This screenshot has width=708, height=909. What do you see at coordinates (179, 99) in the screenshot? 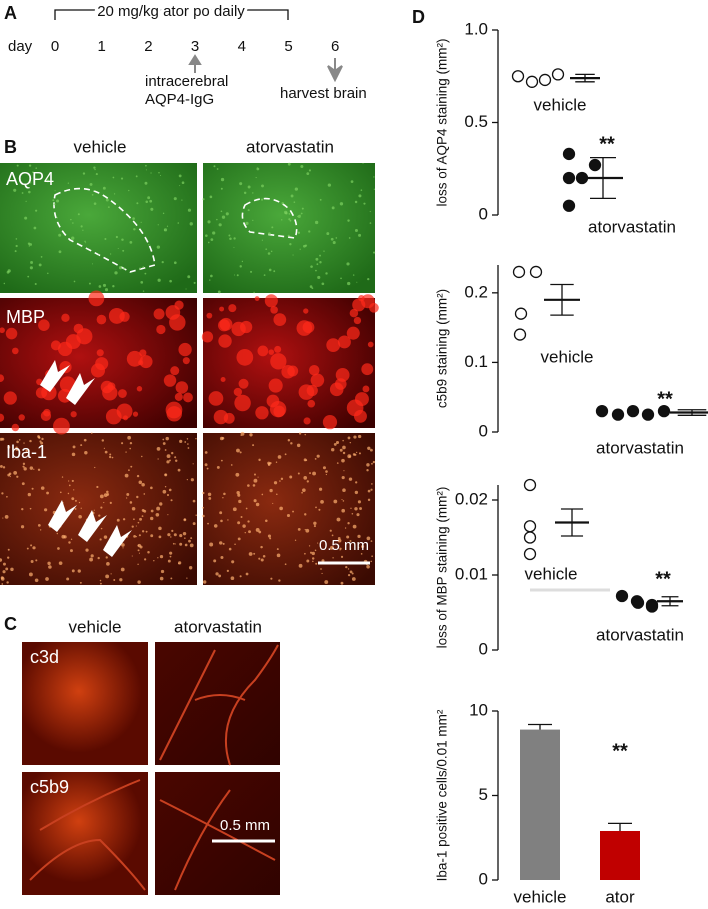
I see `injection-label: AQP4-IgG` at bounding box center [179, 99].